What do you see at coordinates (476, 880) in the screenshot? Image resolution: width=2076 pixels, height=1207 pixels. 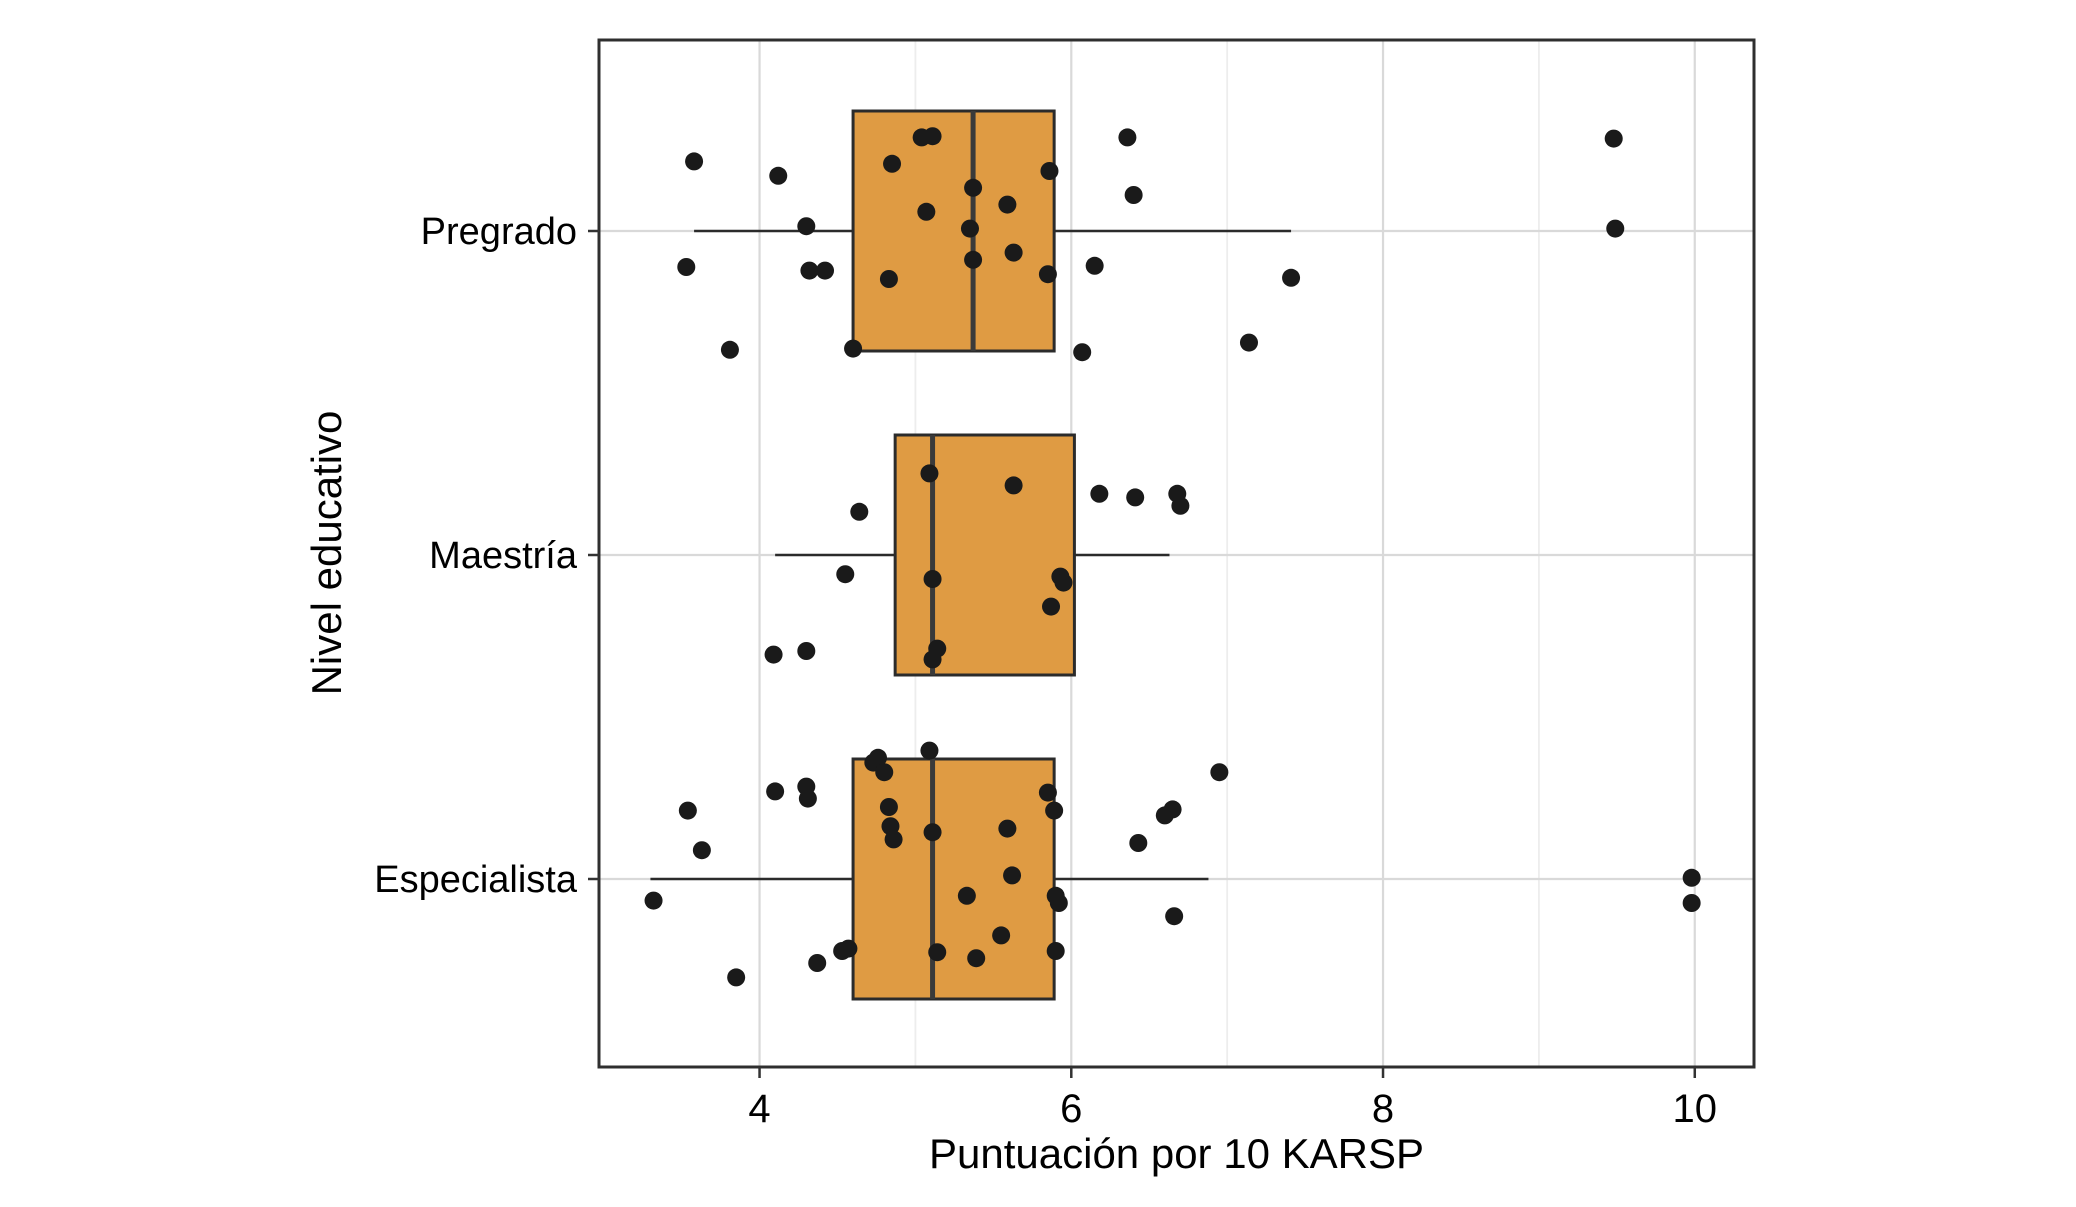 I see `y-tick-label-especialista: Especialista` at bounding box center [476, 880].